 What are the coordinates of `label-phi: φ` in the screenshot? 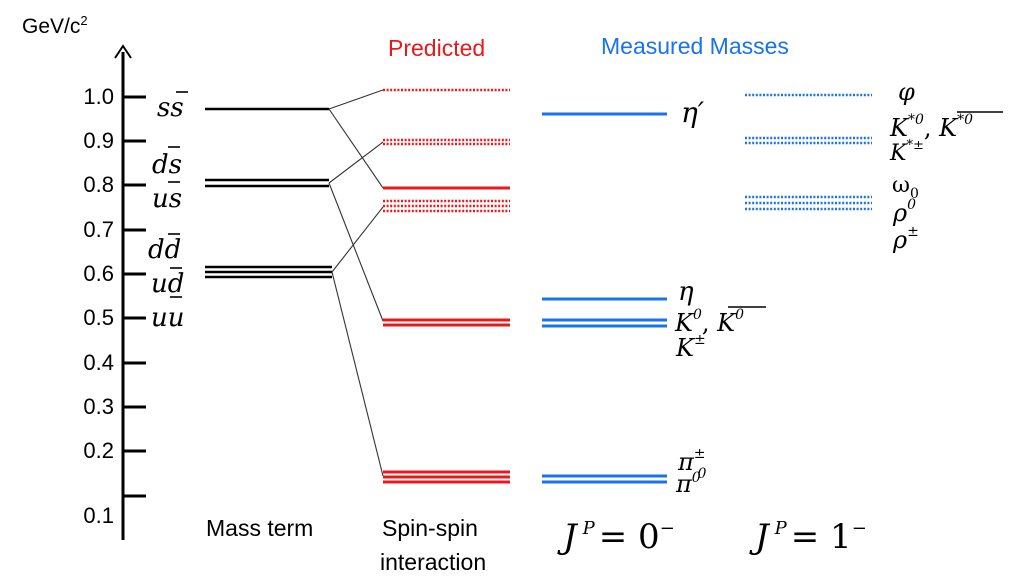 It's located at (906, 92).